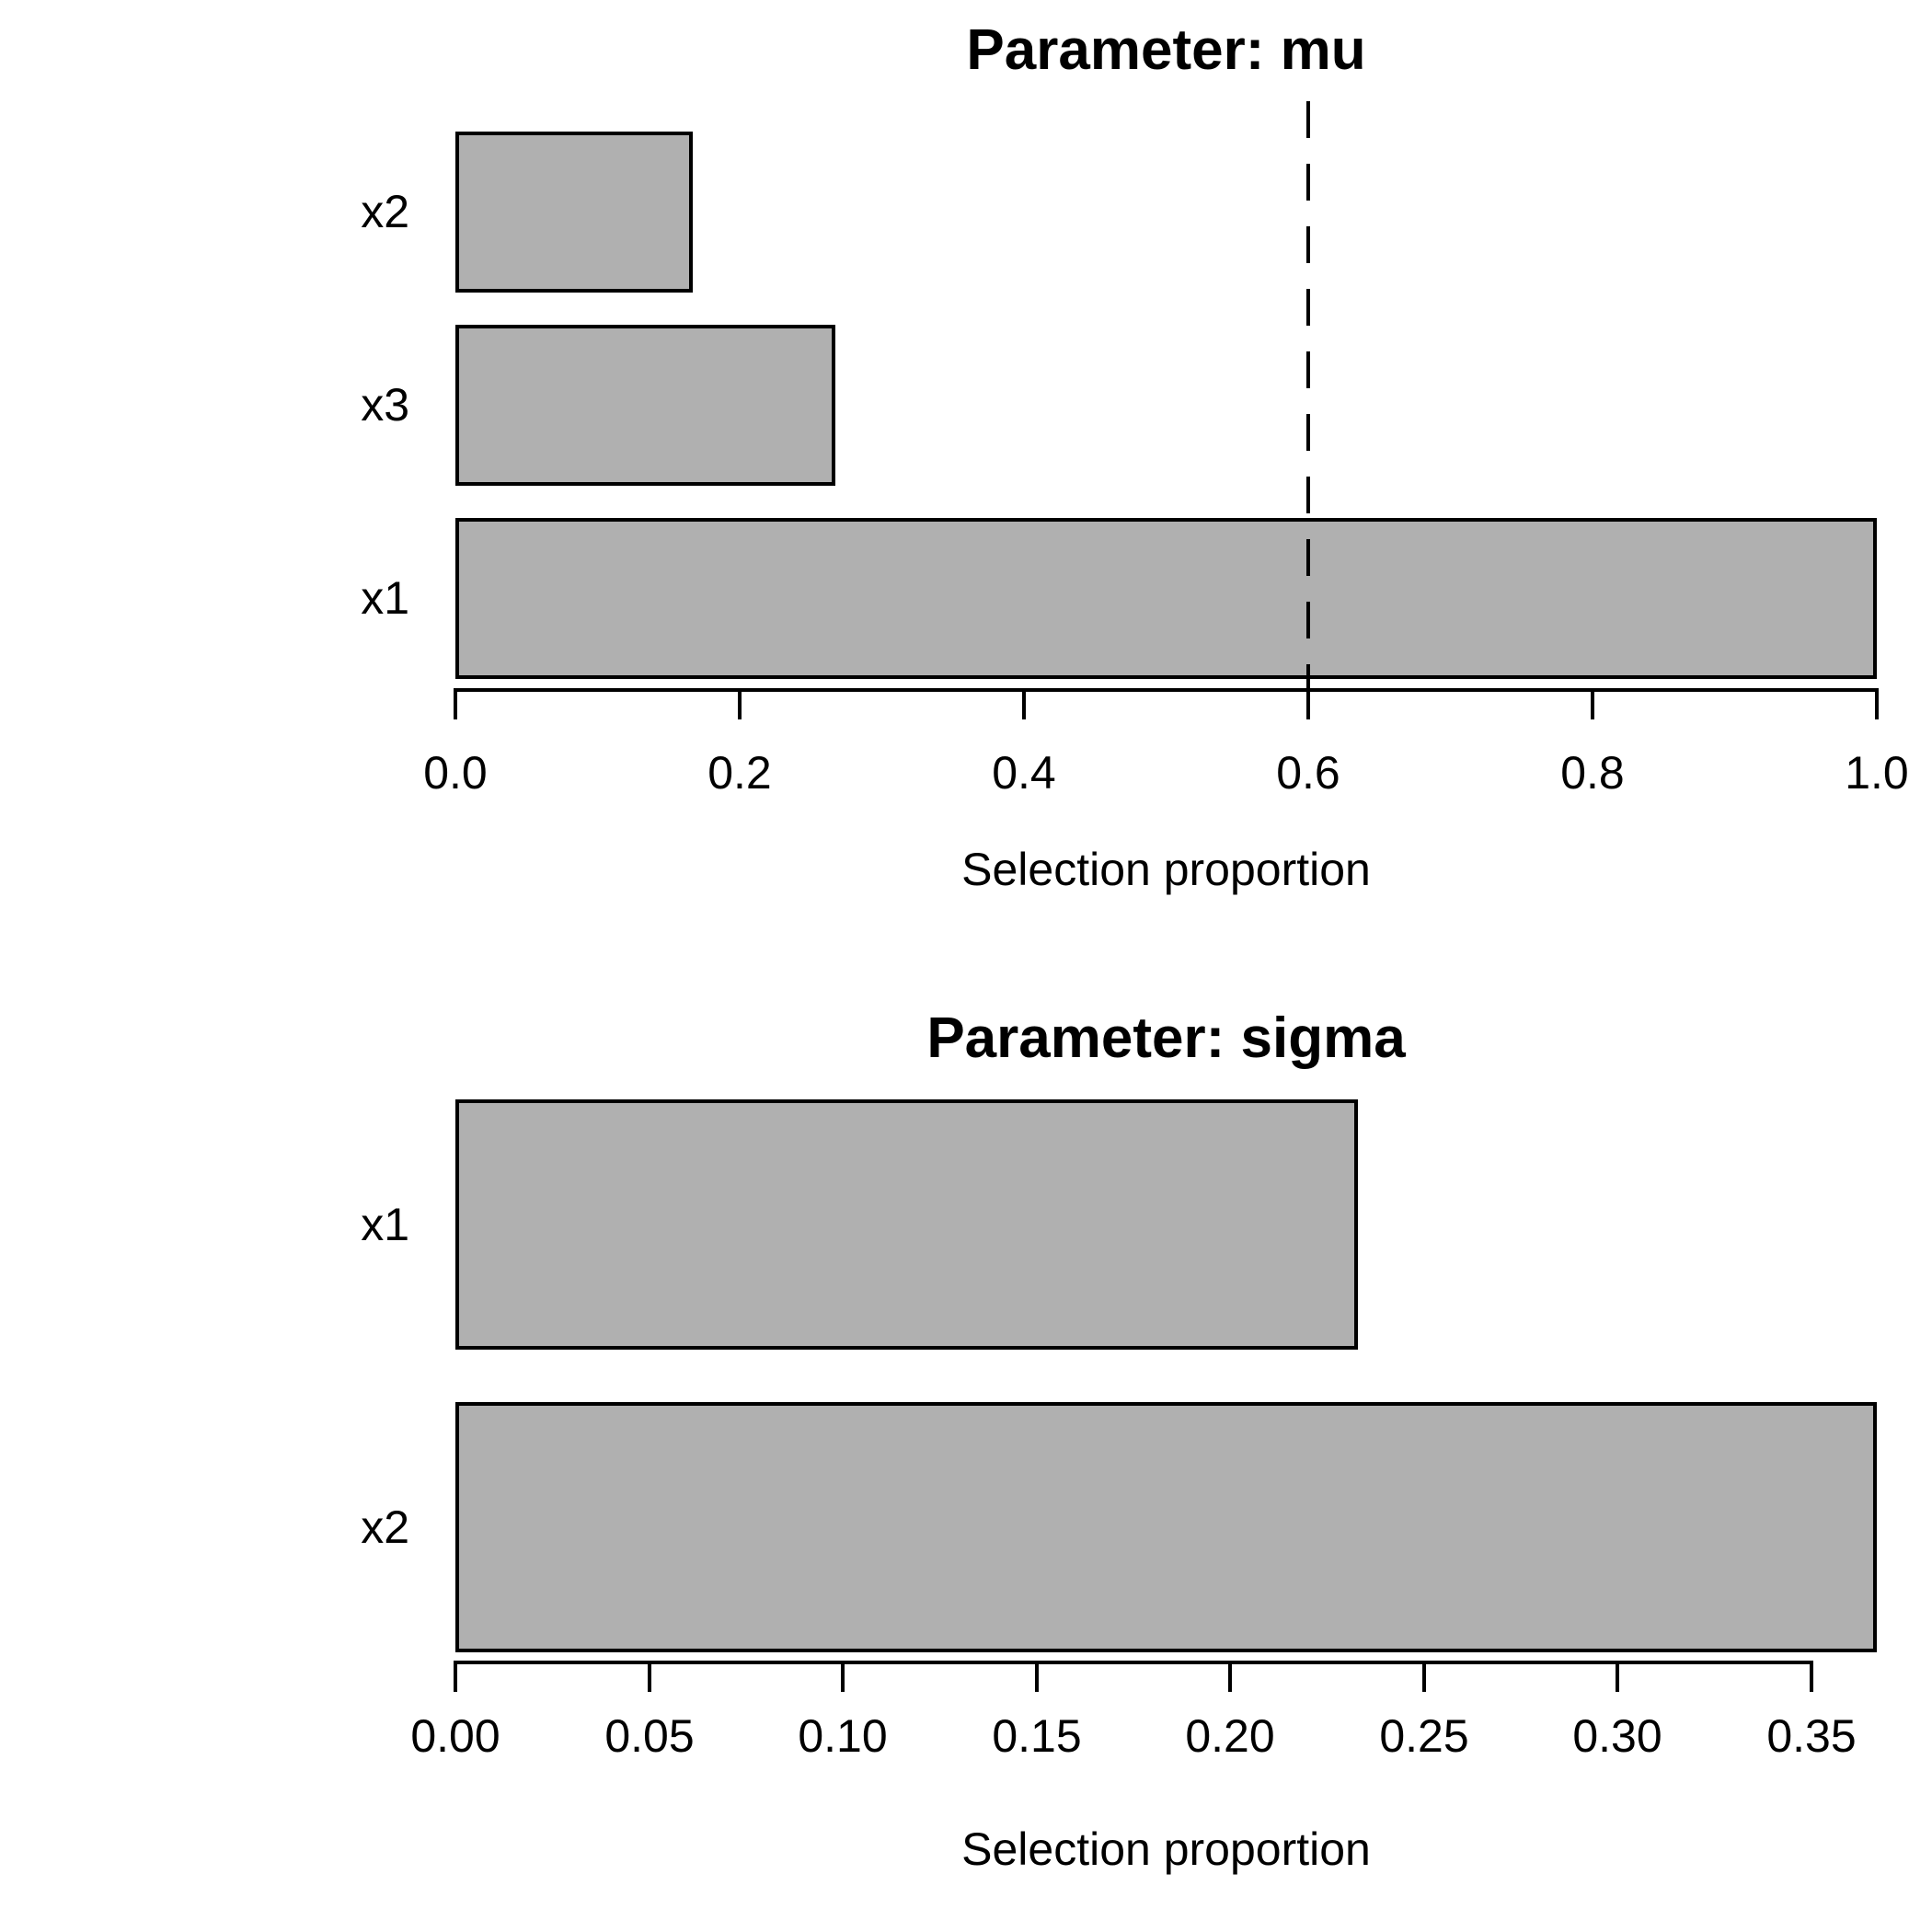  I want to click on chart-mu-title: Parameter: mu, so click(1166, 50).